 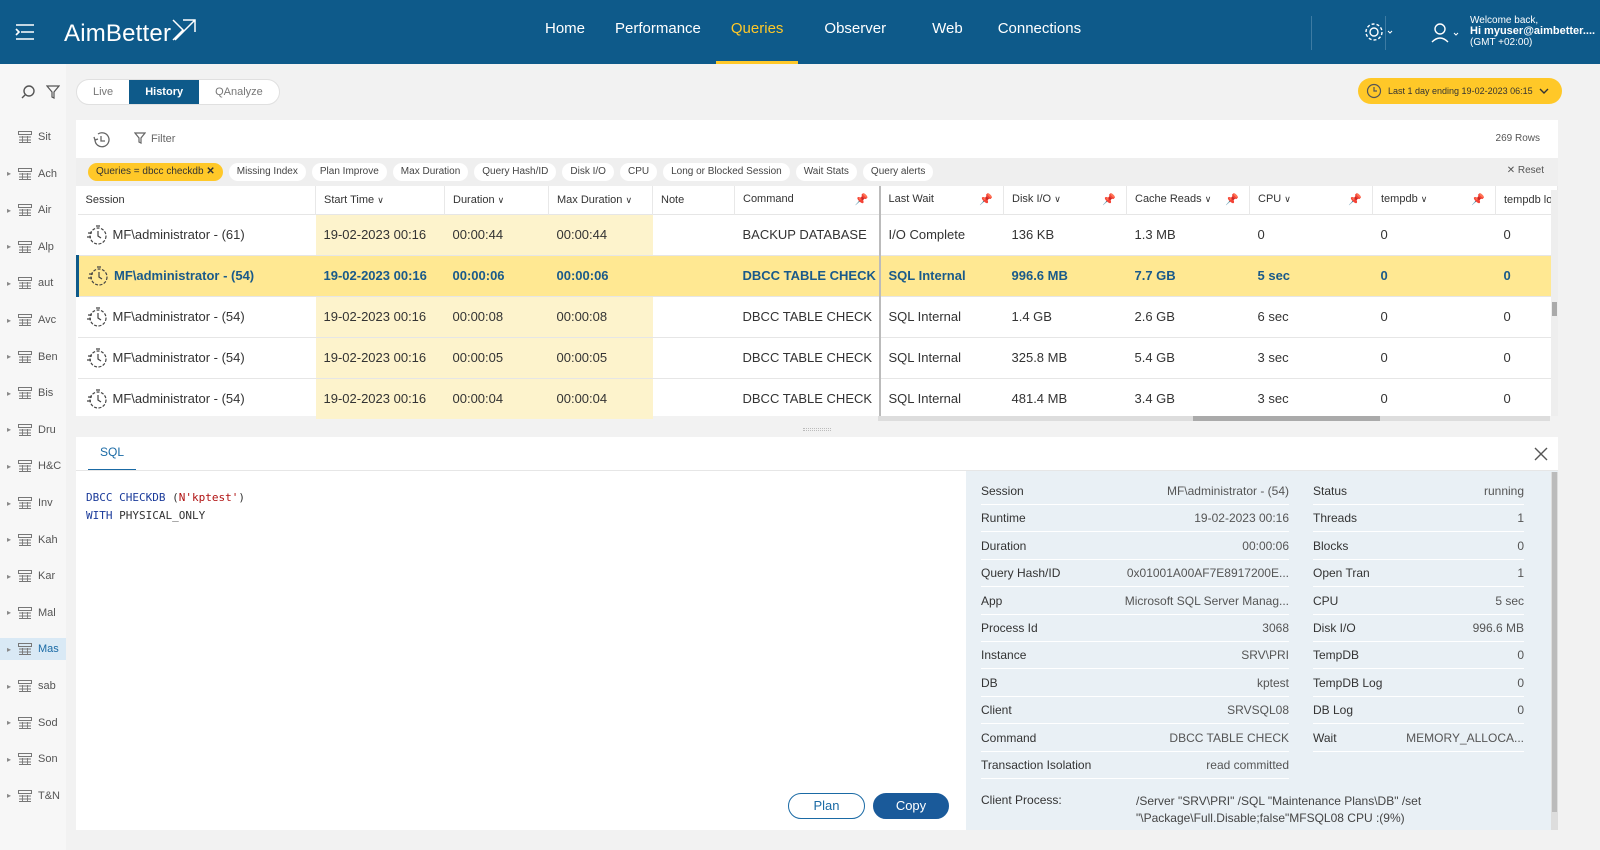 I want to click on chip-query-alerts: Query alerts, so click(x=898, y=172).